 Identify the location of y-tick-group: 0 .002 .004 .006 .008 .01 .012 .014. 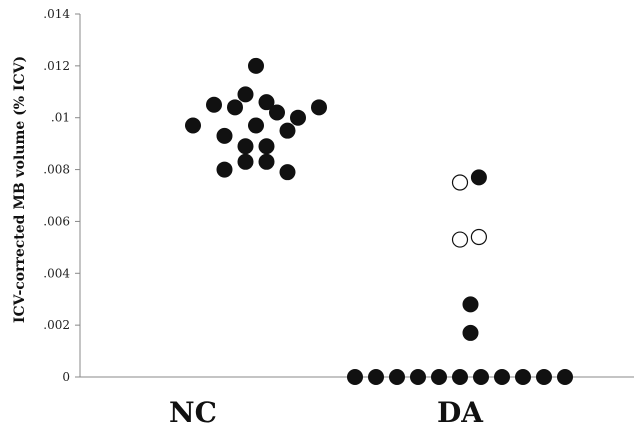
(61, 195).